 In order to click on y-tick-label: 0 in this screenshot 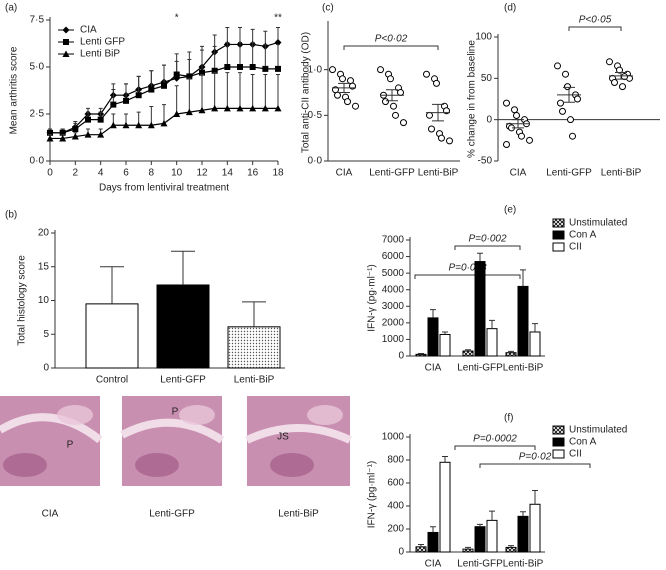, I will do `click(489, 119)`.